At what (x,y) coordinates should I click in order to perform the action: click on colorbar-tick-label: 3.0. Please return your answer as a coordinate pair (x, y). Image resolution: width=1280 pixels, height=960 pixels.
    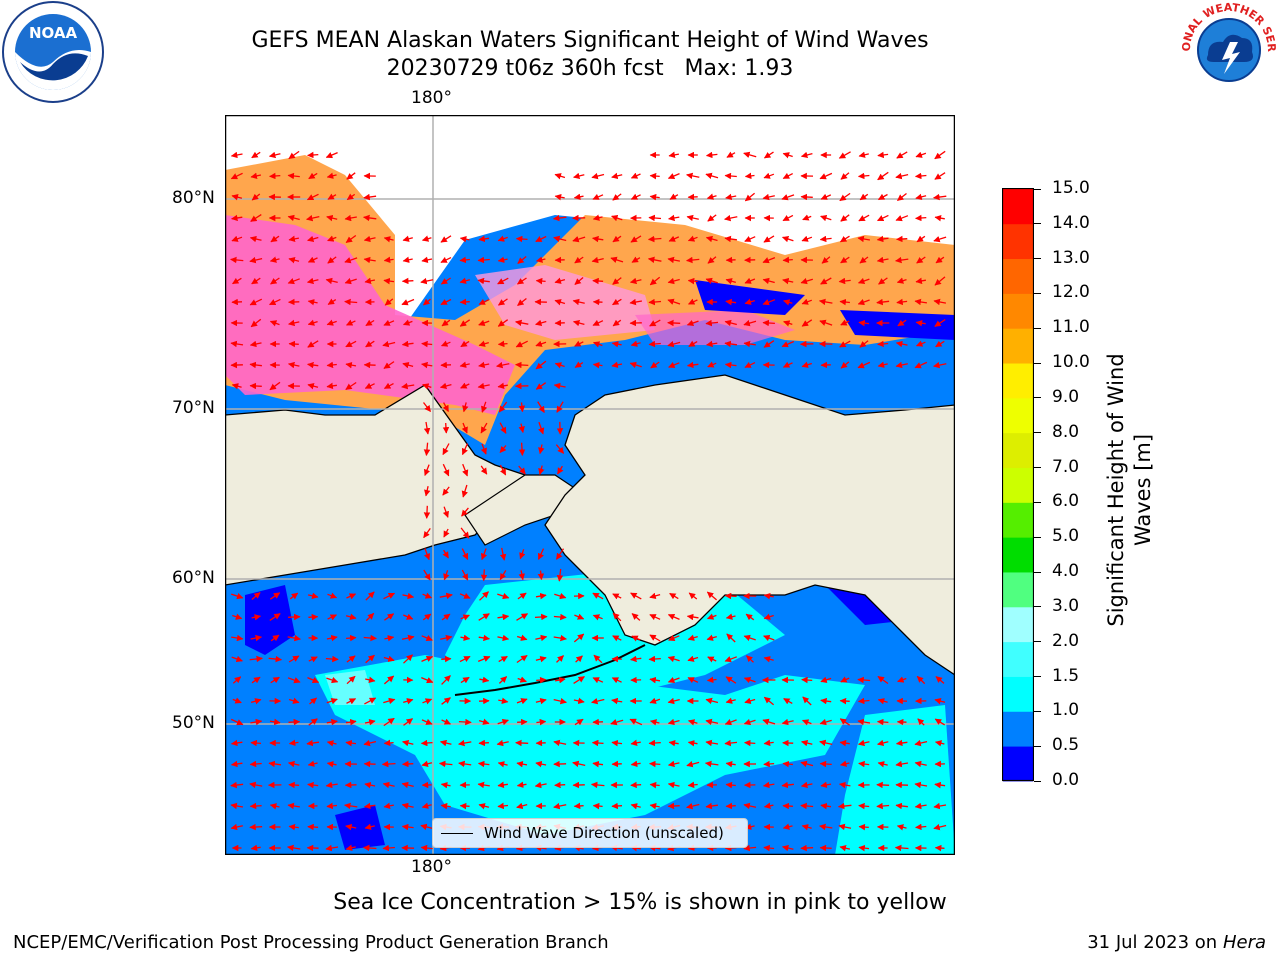
    Looking at the image, I should click on (1066, 605).